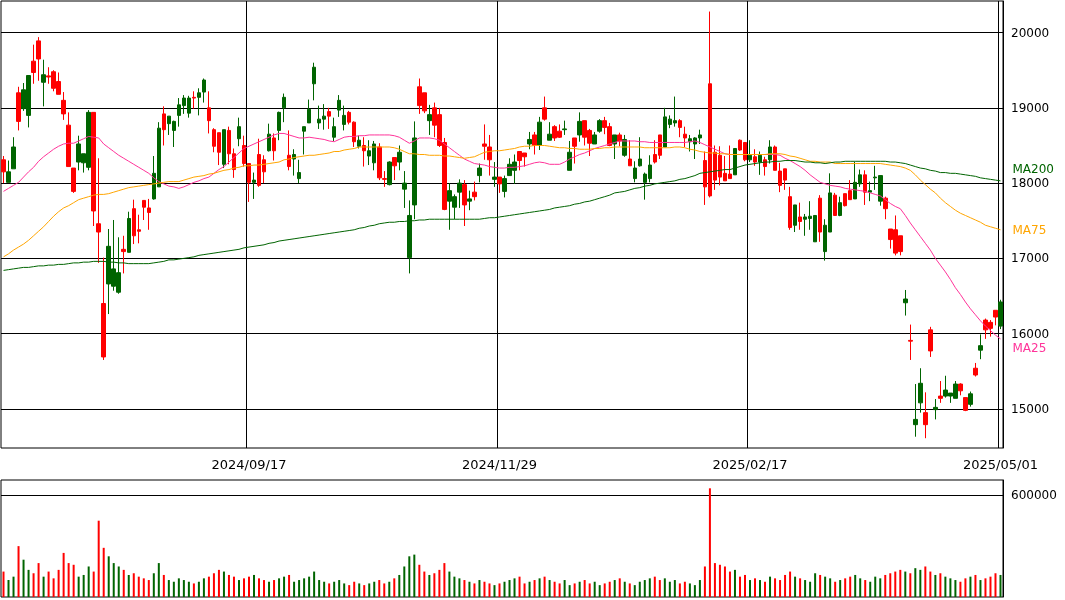 The image size is (1065, 600). Describe the element at coordinates (1033, 169) in the screenshot. I see `series-label: MA200` at that location.